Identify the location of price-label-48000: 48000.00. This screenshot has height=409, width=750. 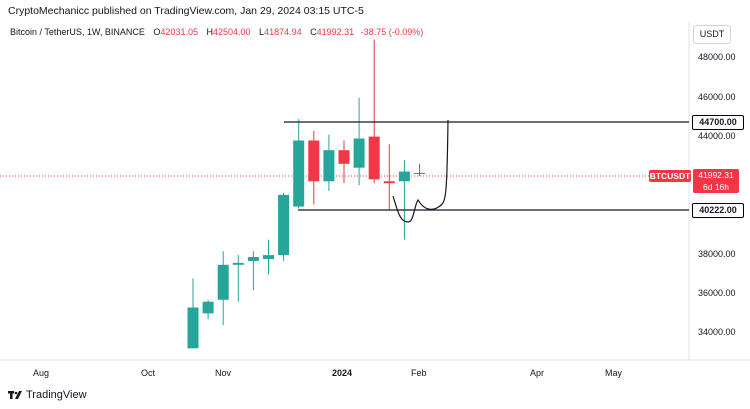
(717, 57).